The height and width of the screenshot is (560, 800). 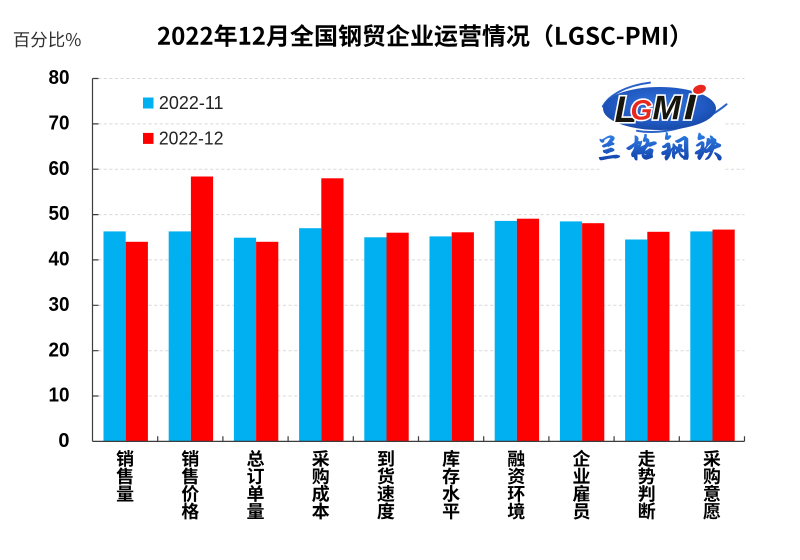 What do you see at coordinates (59, 305) in the screenshot?
I see `svg-text: 30` at bounding box center [59, 305].